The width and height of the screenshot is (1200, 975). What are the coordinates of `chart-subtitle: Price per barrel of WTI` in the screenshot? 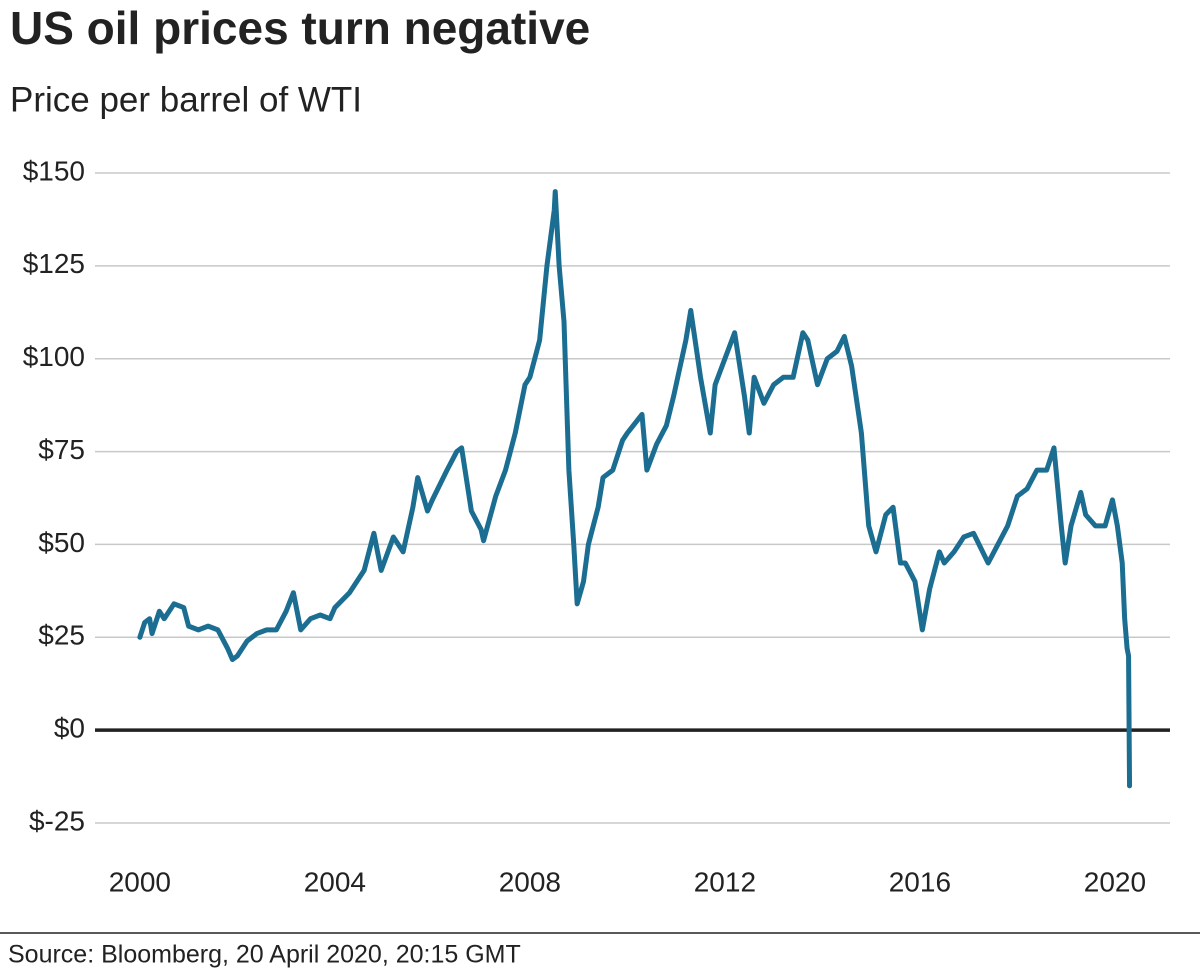 It's located at (186, 99).